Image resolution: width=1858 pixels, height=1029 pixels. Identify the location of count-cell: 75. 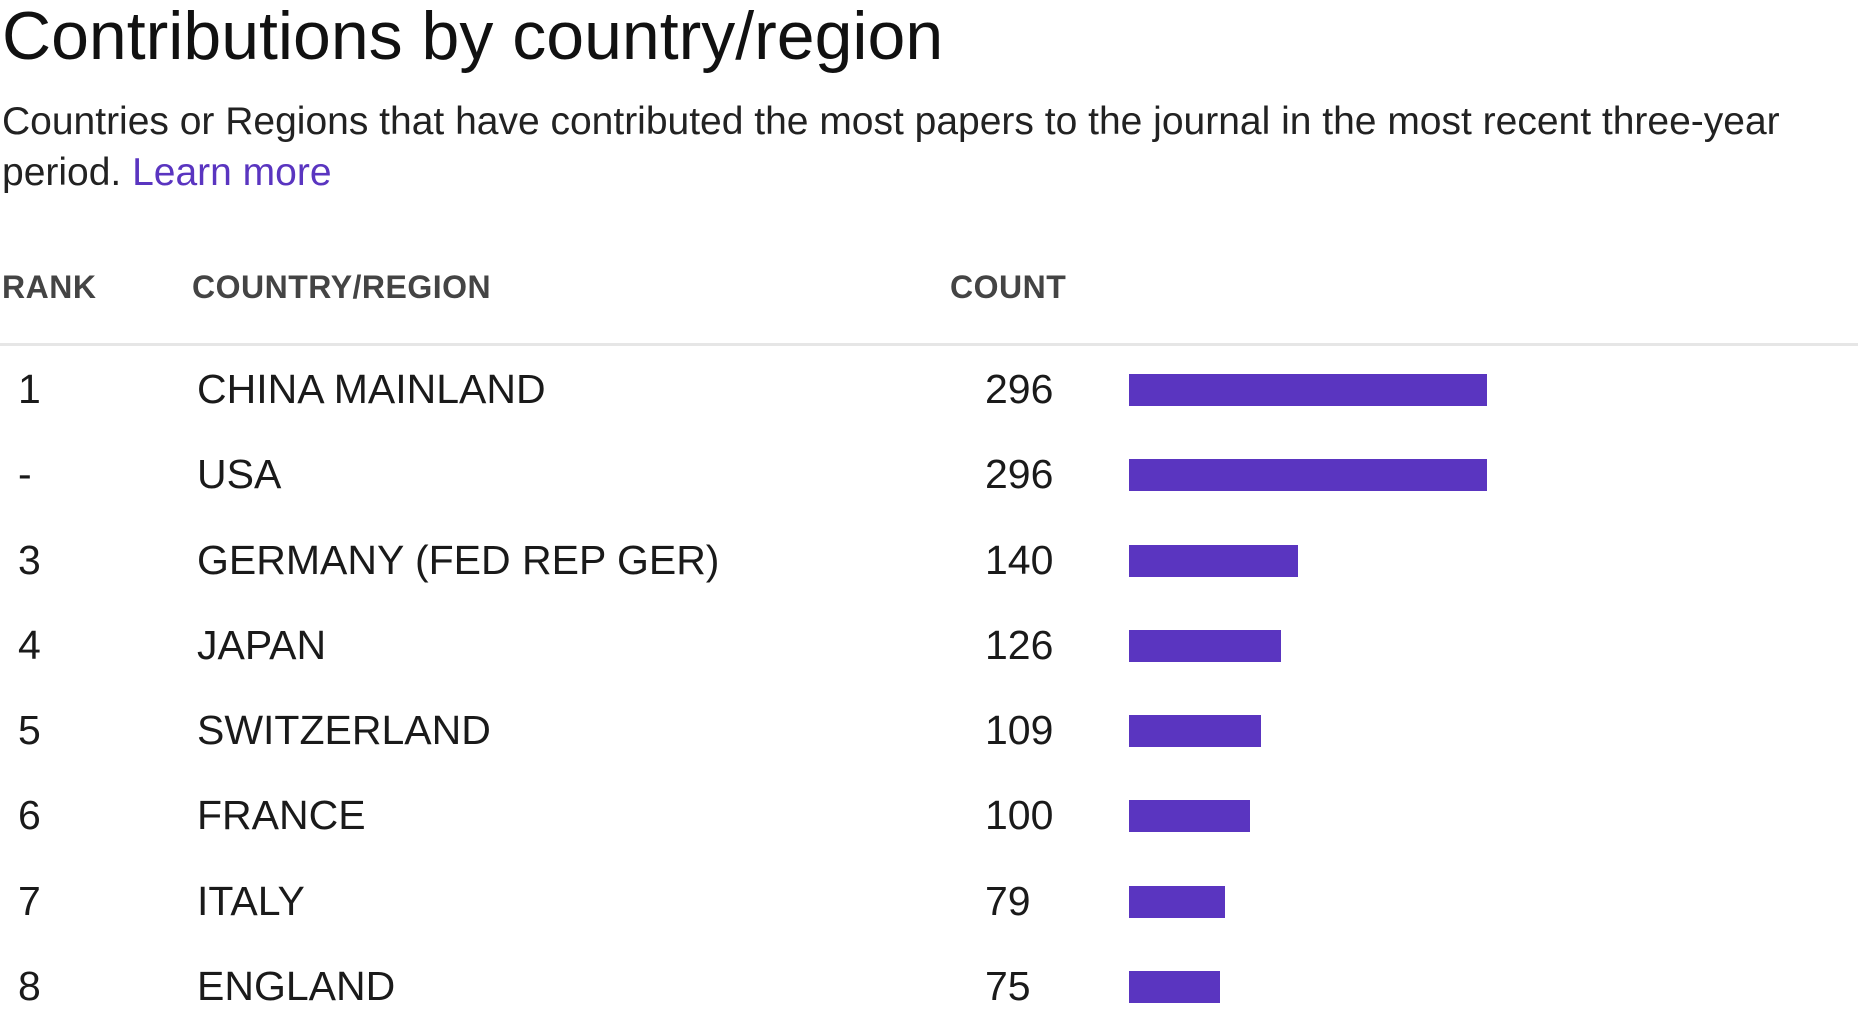
(1008, 986).